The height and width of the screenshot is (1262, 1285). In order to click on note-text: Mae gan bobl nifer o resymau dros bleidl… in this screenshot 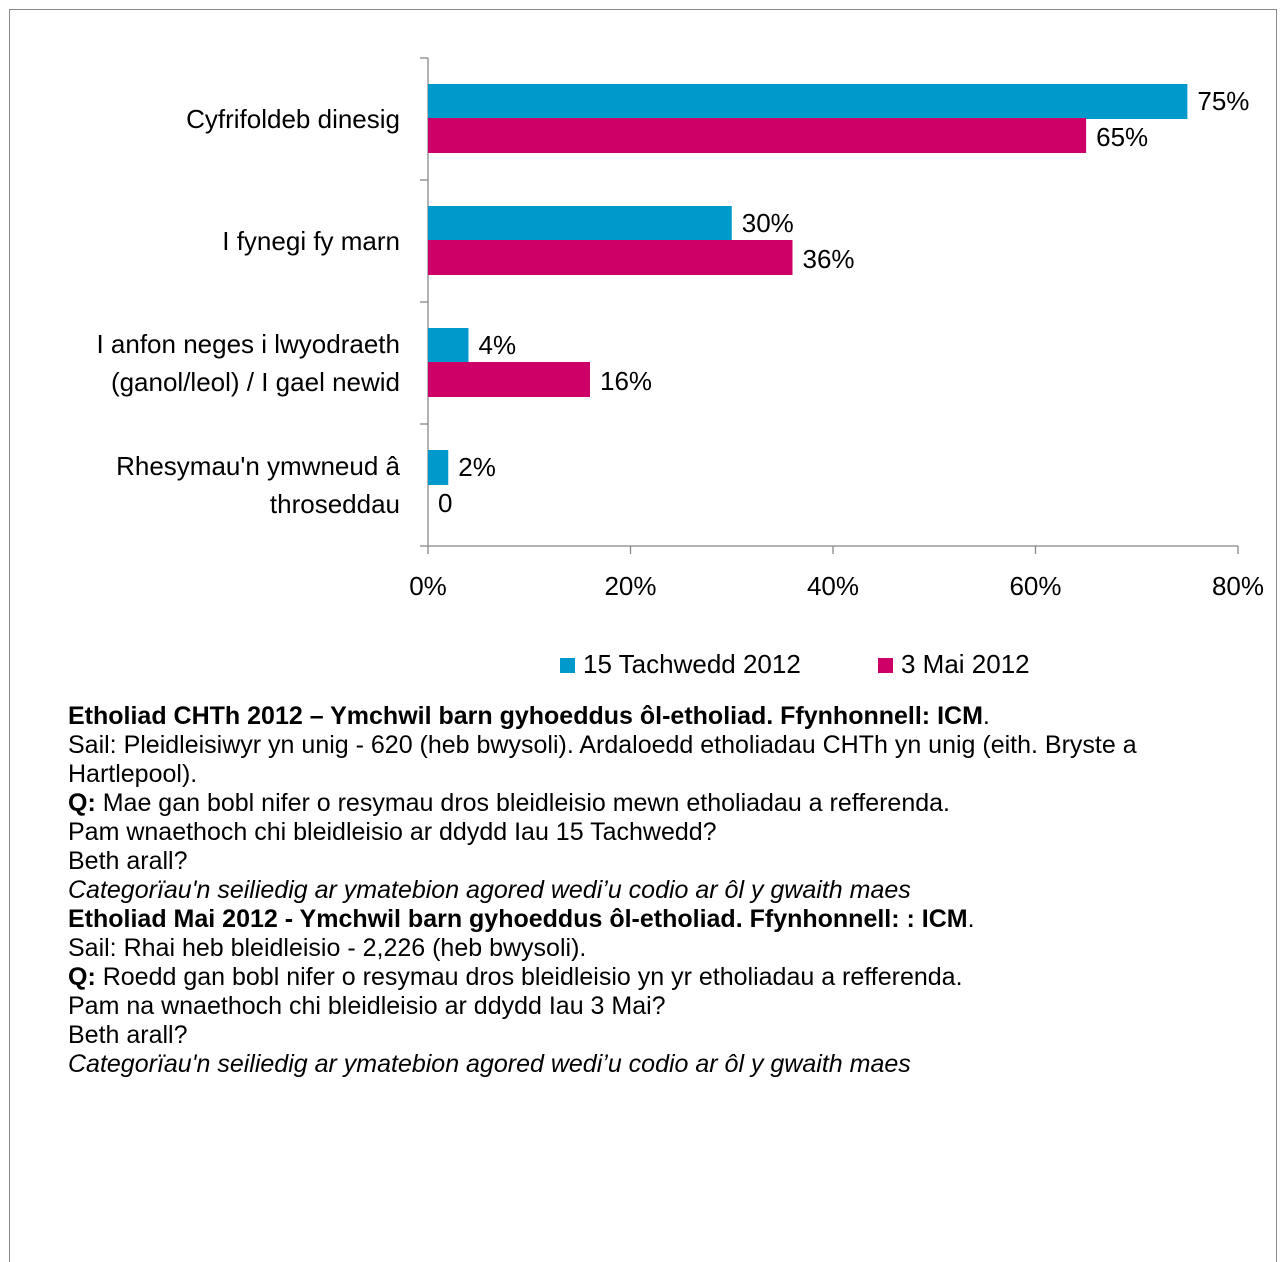, I will do `click(522, 803)`.